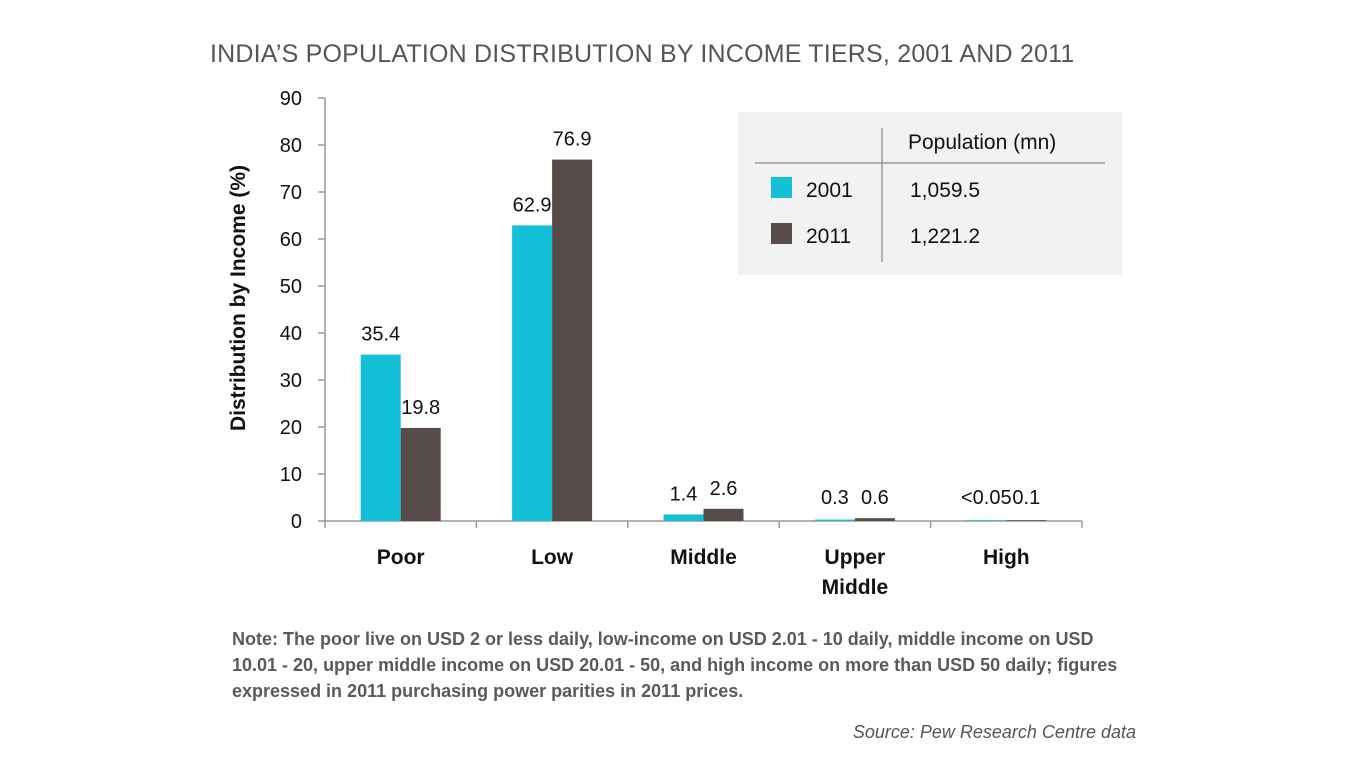 The width and height of the screenshot is (1366, 768). Describe the element at coordinates (291, 334) in the screenshot. I see `y-tick-label: 40` at that location.